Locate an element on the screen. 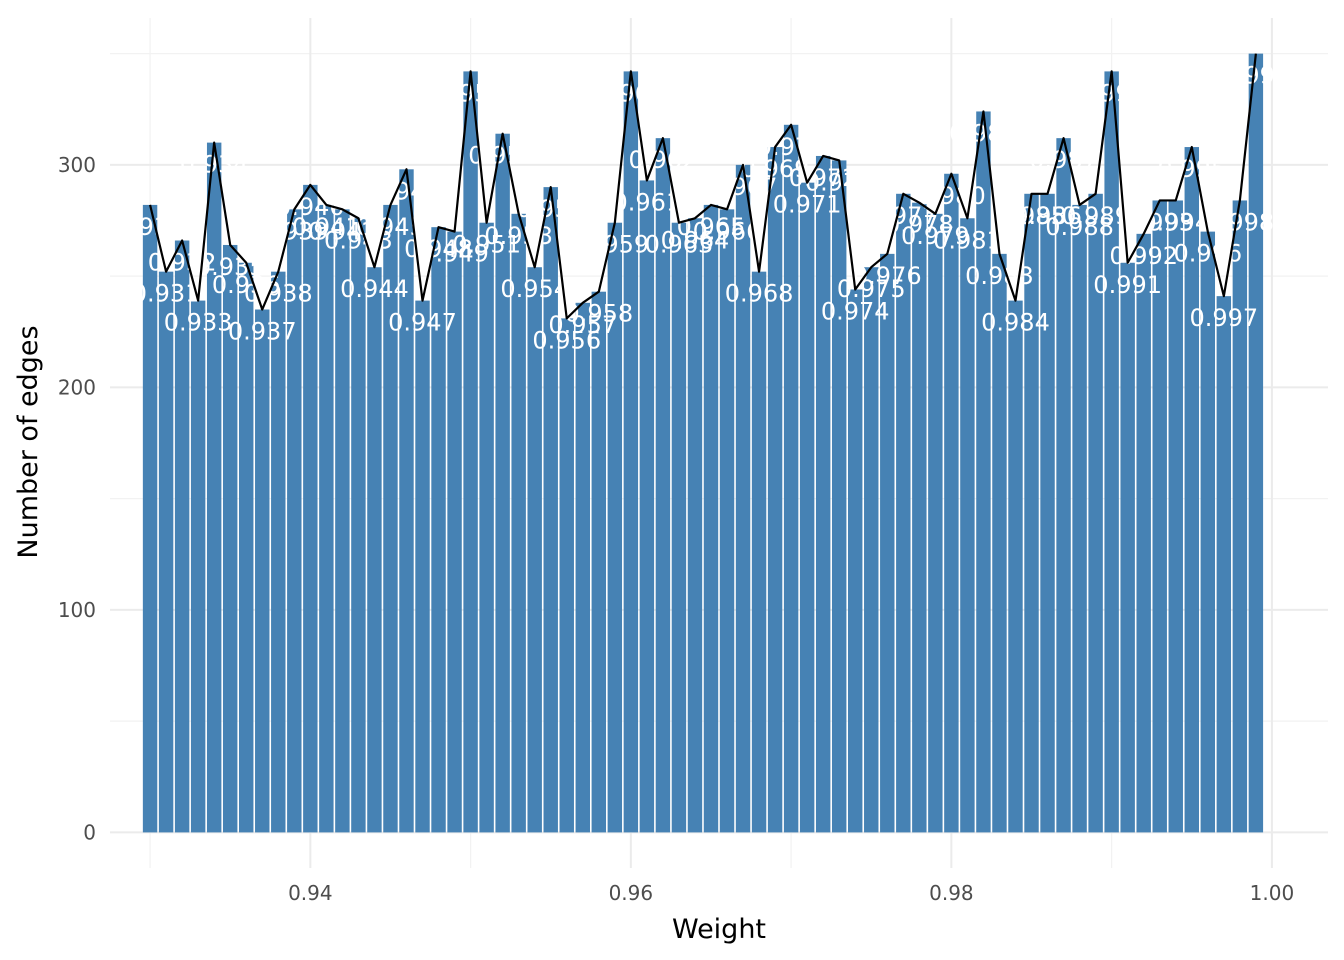 This screenshot has width=1344, height=960. bar-value-label: 0.967 is located at coordinates (743, 187).